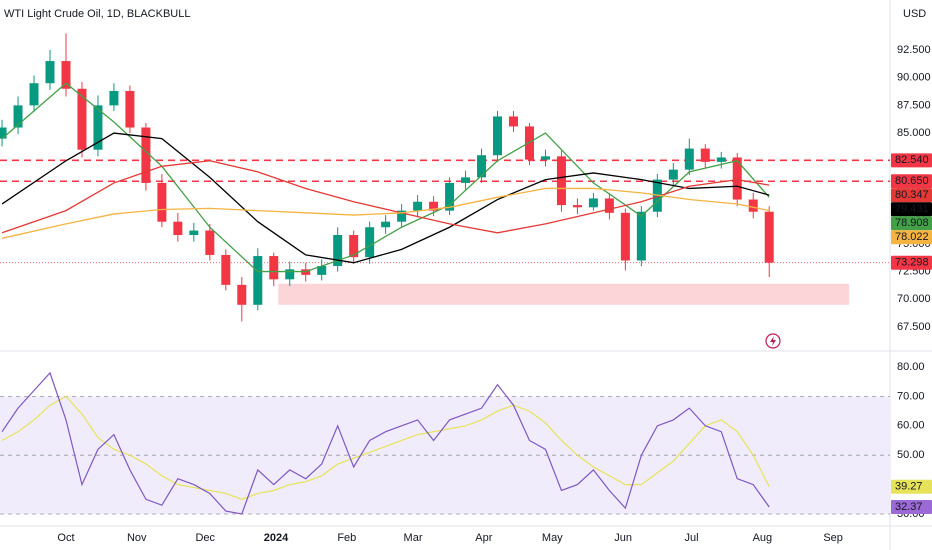  I want to click on currency: USD, so click(914, 14).